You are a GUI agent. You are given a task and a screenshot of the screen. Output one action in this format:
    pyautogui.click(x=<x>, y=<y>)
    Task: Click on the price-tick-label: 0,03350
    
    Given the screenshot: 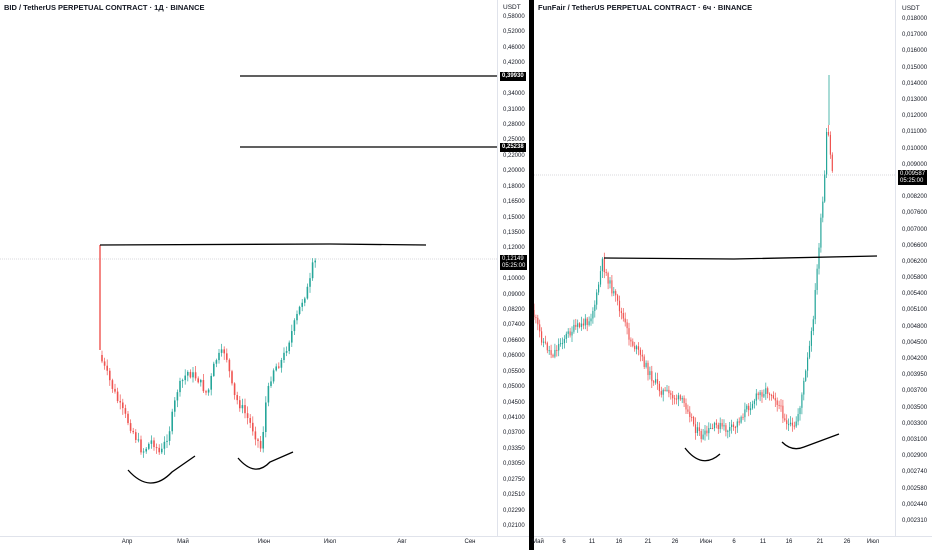 What is the action you would take?
    pyautogui.click(x=514, y=448)
    